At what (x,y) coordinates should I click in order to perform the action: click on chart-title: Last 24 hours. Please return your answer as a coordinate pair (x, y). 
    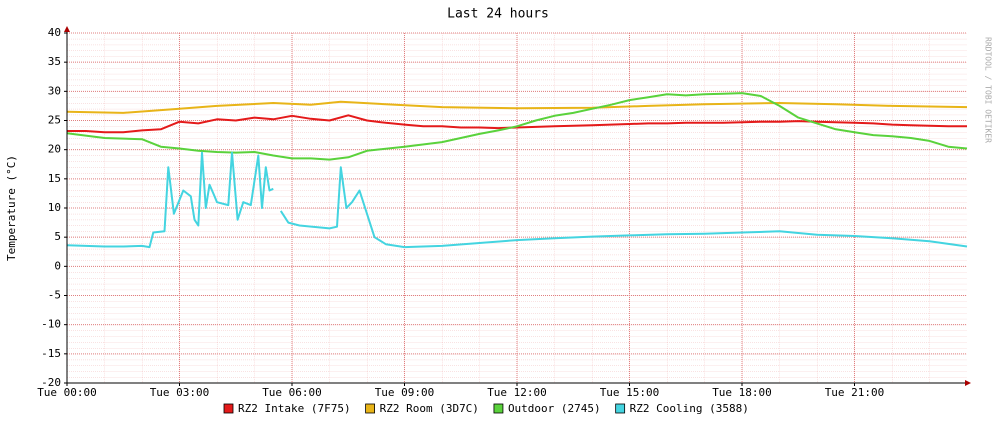
    Looking at the image, I should click on (498, 14).